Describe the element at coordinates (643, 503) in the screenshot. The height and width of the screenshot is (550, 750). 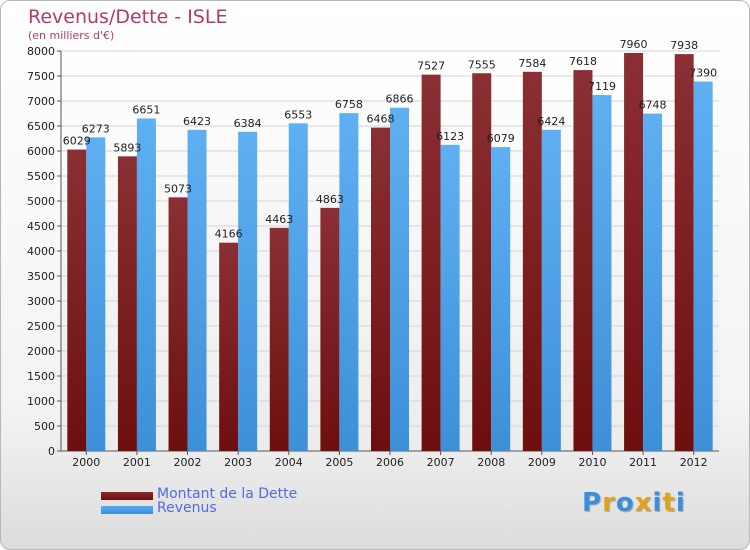
I see `logo-letter: x` at that location.